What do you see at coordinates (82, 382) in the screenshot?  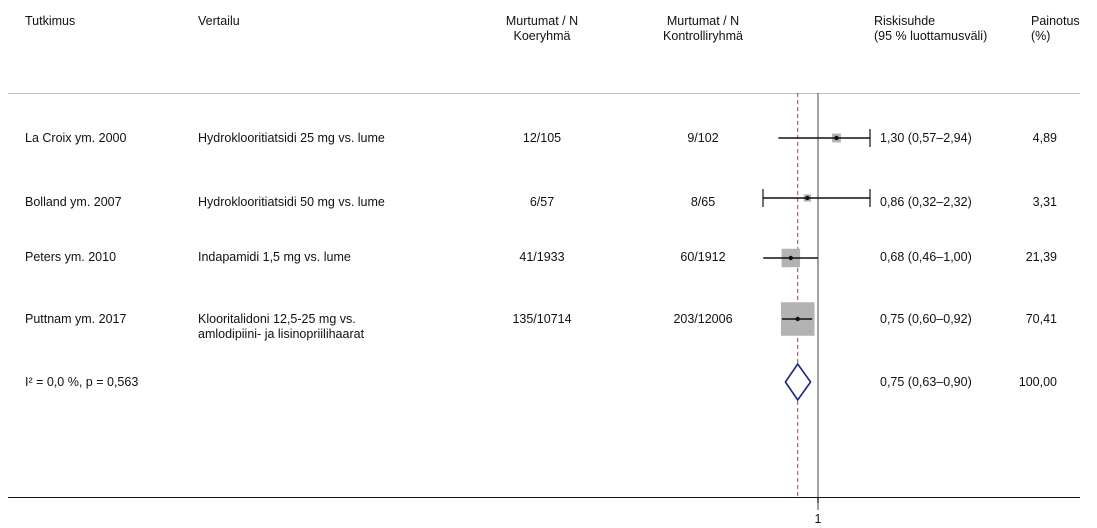 I see `heterogeneity-label: I² = 0,0 %, p = 0,563` at bounding box center [82, 382].